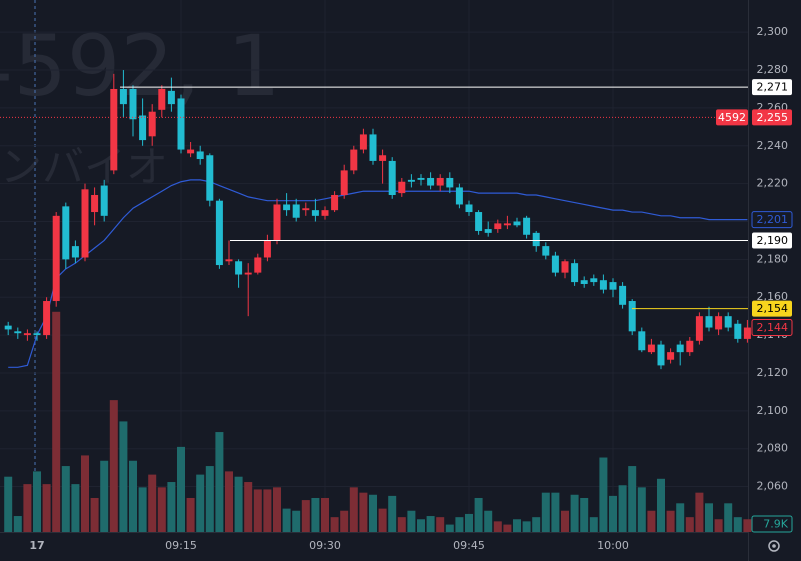 This screenshot has height=561, width=801. What do you see at coordinates (773, 258) in the screenshot?
I see `y-tick-label: 2,180` at bounding box center [773, 258].